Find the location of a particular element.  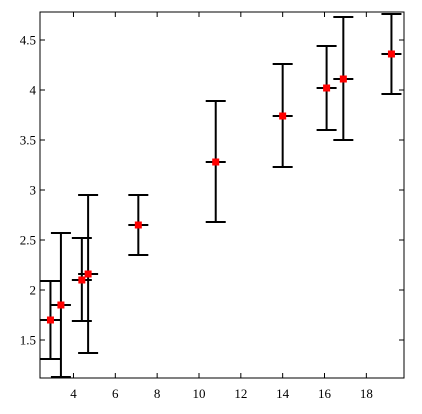

y-tick-label: 3.5 is located at coordinates (28, 140).